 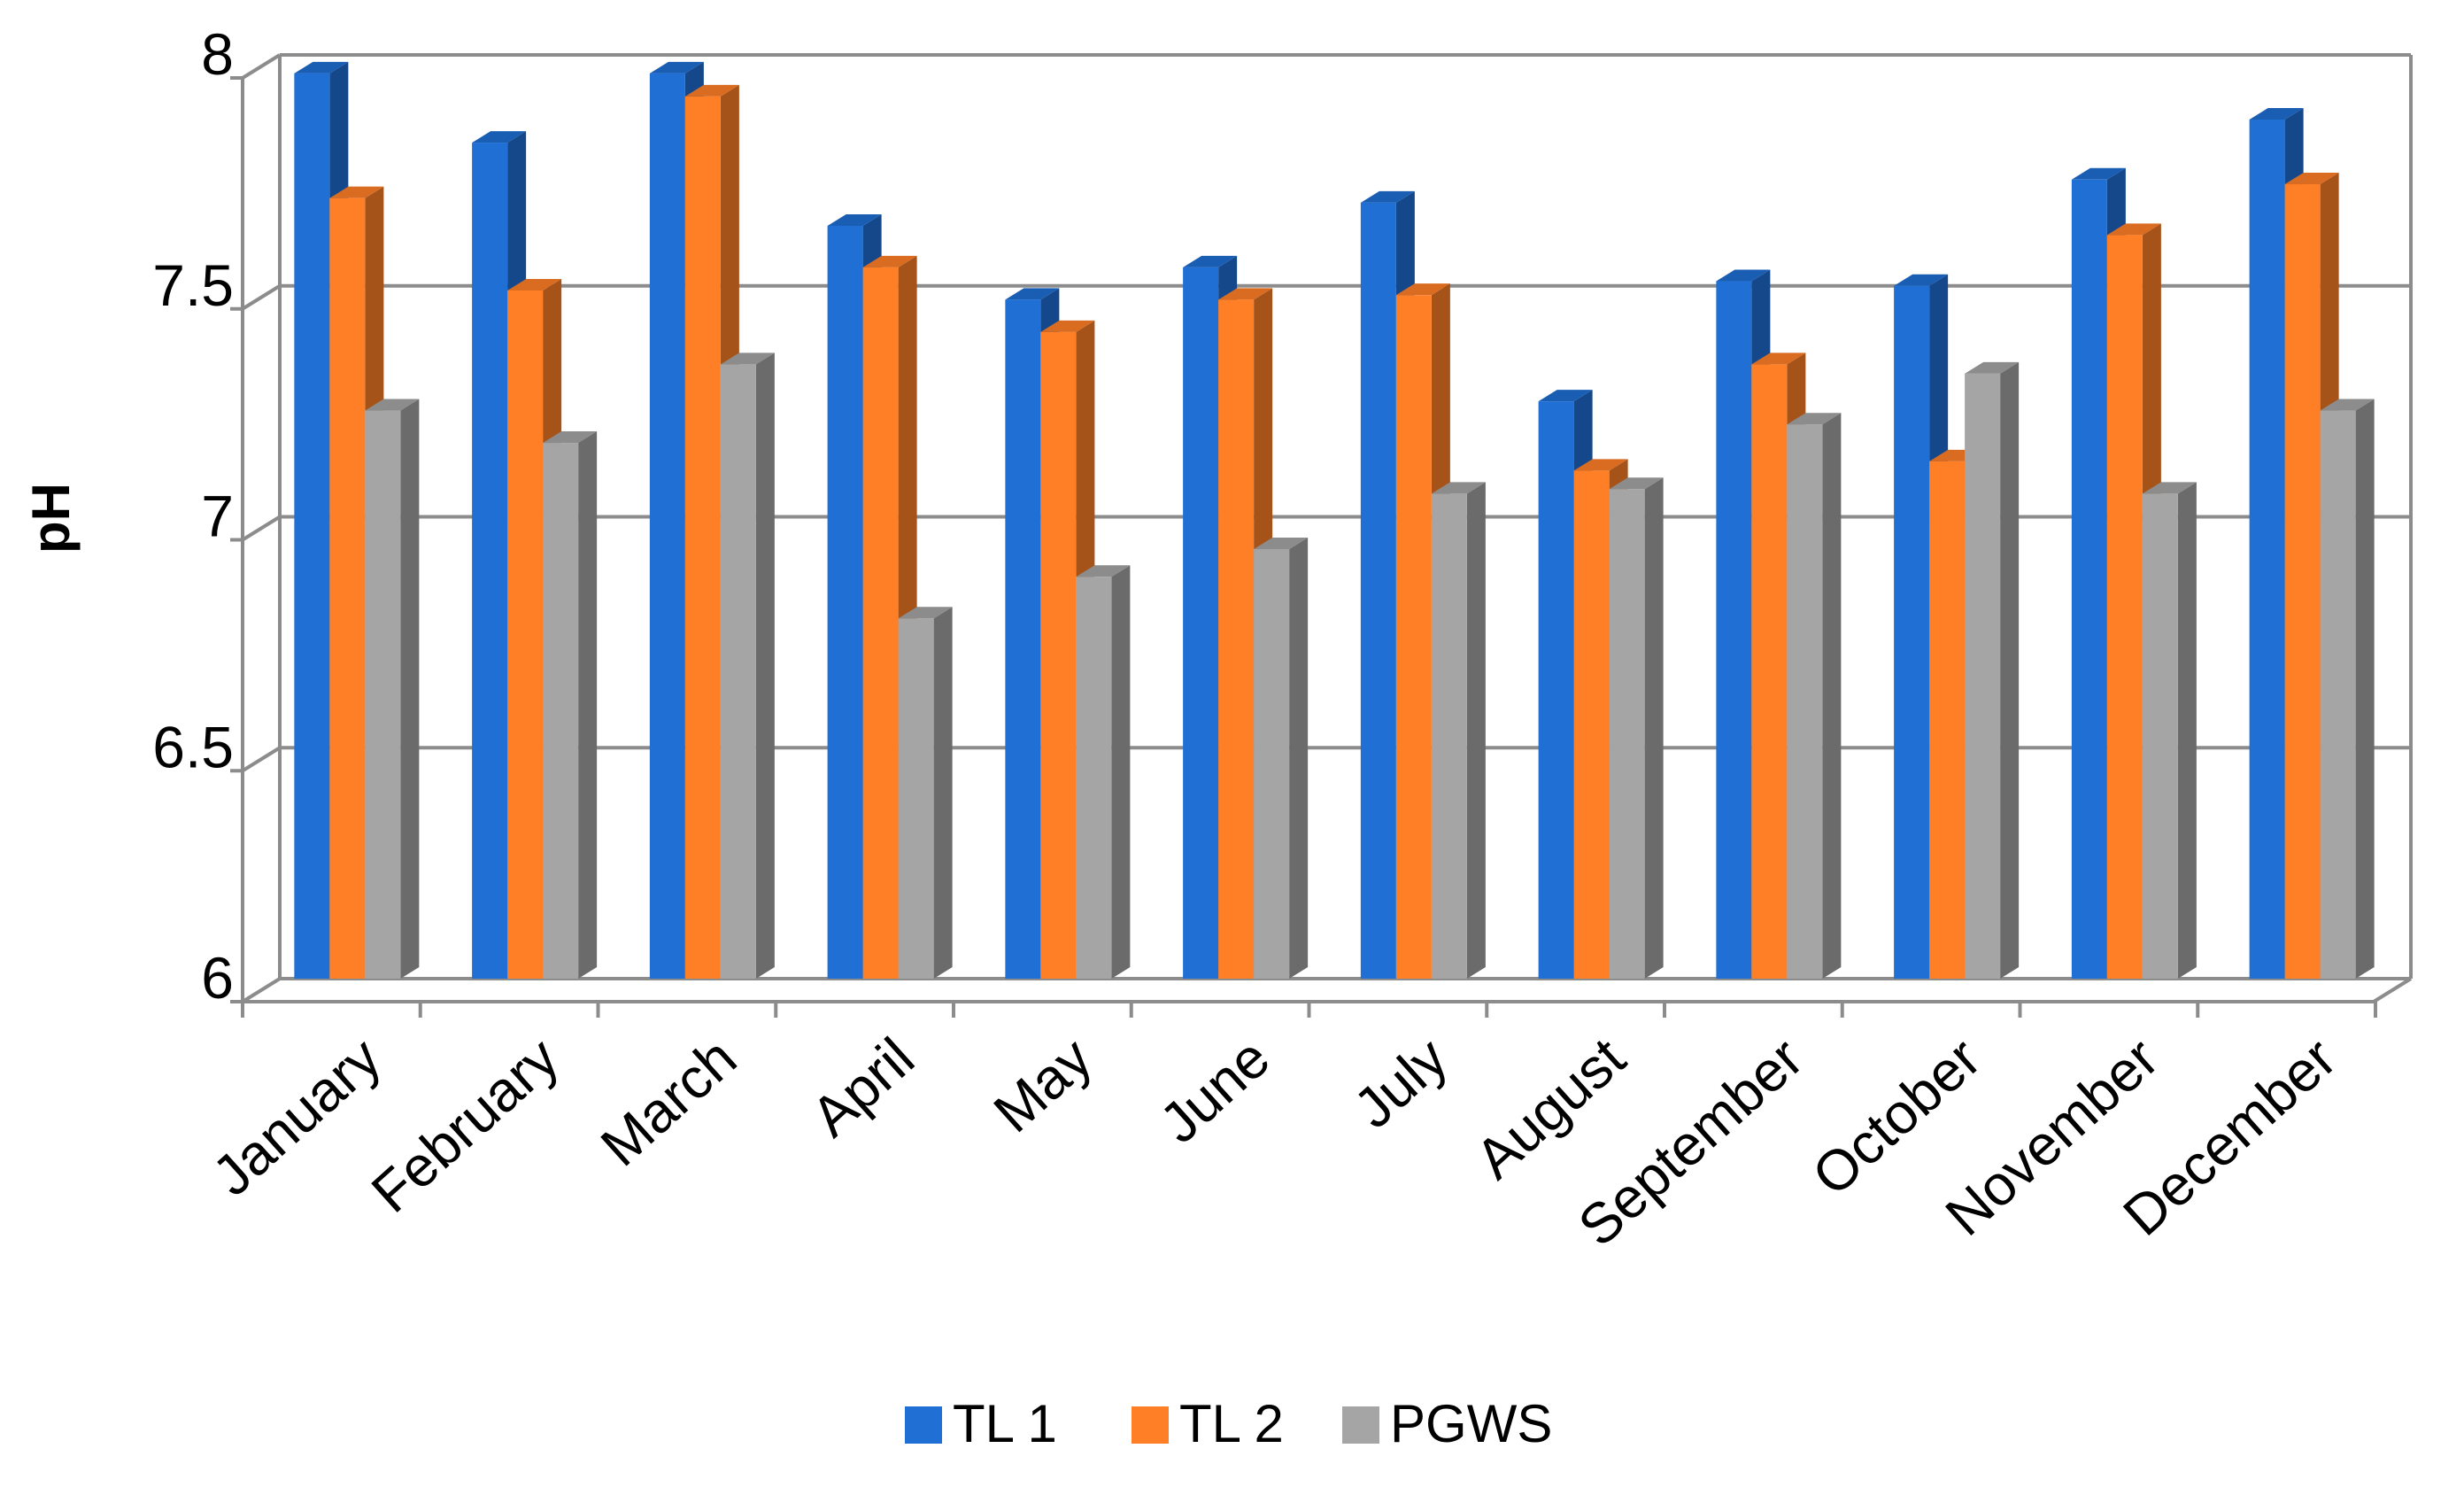 What do you see at coordinates (193, 747) in the screenshot?
I see `y-tick-label: 6.5` at bounding box center [193, 747].